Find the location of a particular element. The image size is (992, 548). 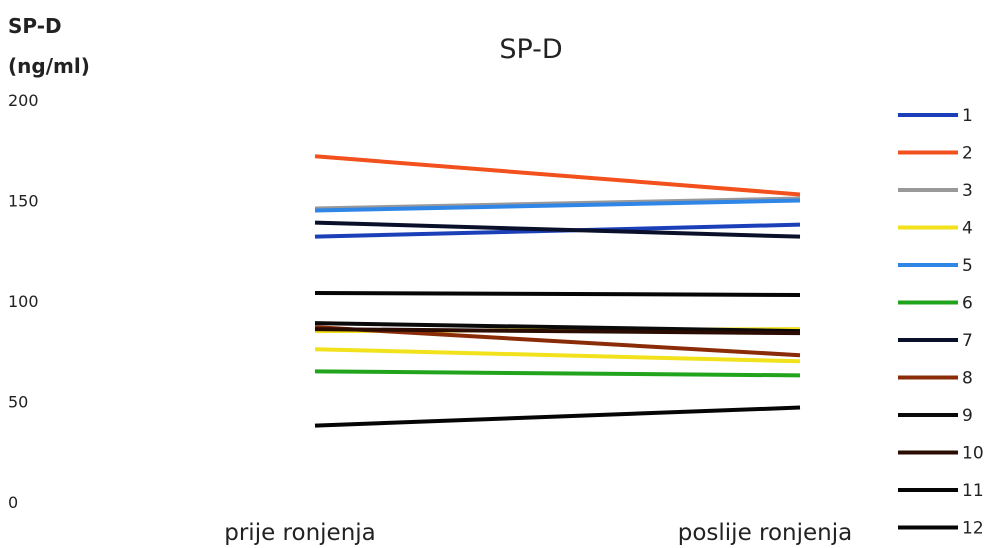

y-tick-label: 150 is located at coordinates (23, 201).